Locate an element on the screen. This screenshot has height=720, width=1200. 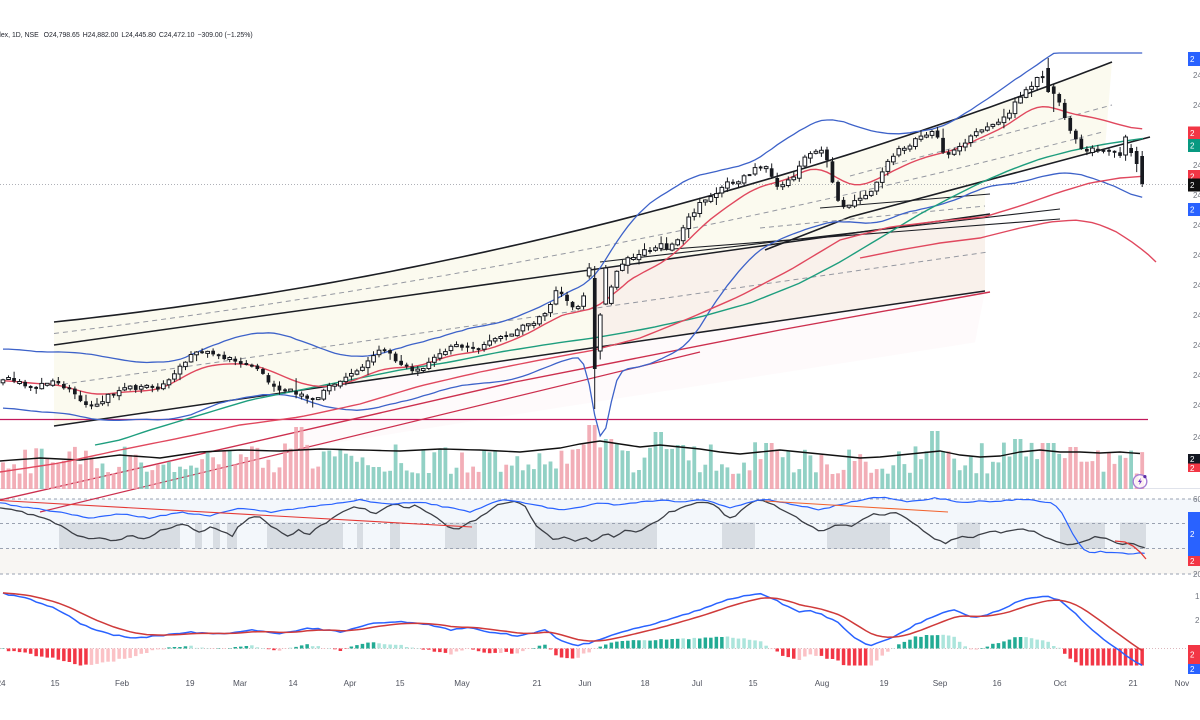
svg-text: Jul is located at coordinates (697, 683).